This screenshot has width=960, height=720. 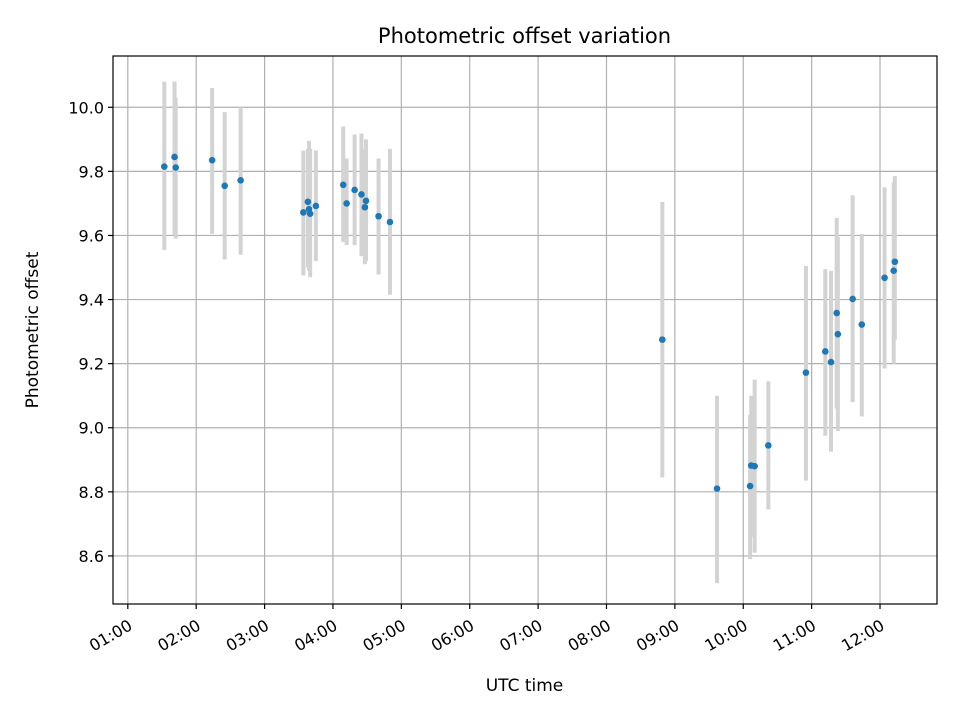 I want to click on y-axis-label: Photometric offset, so click(x=33, y=329).